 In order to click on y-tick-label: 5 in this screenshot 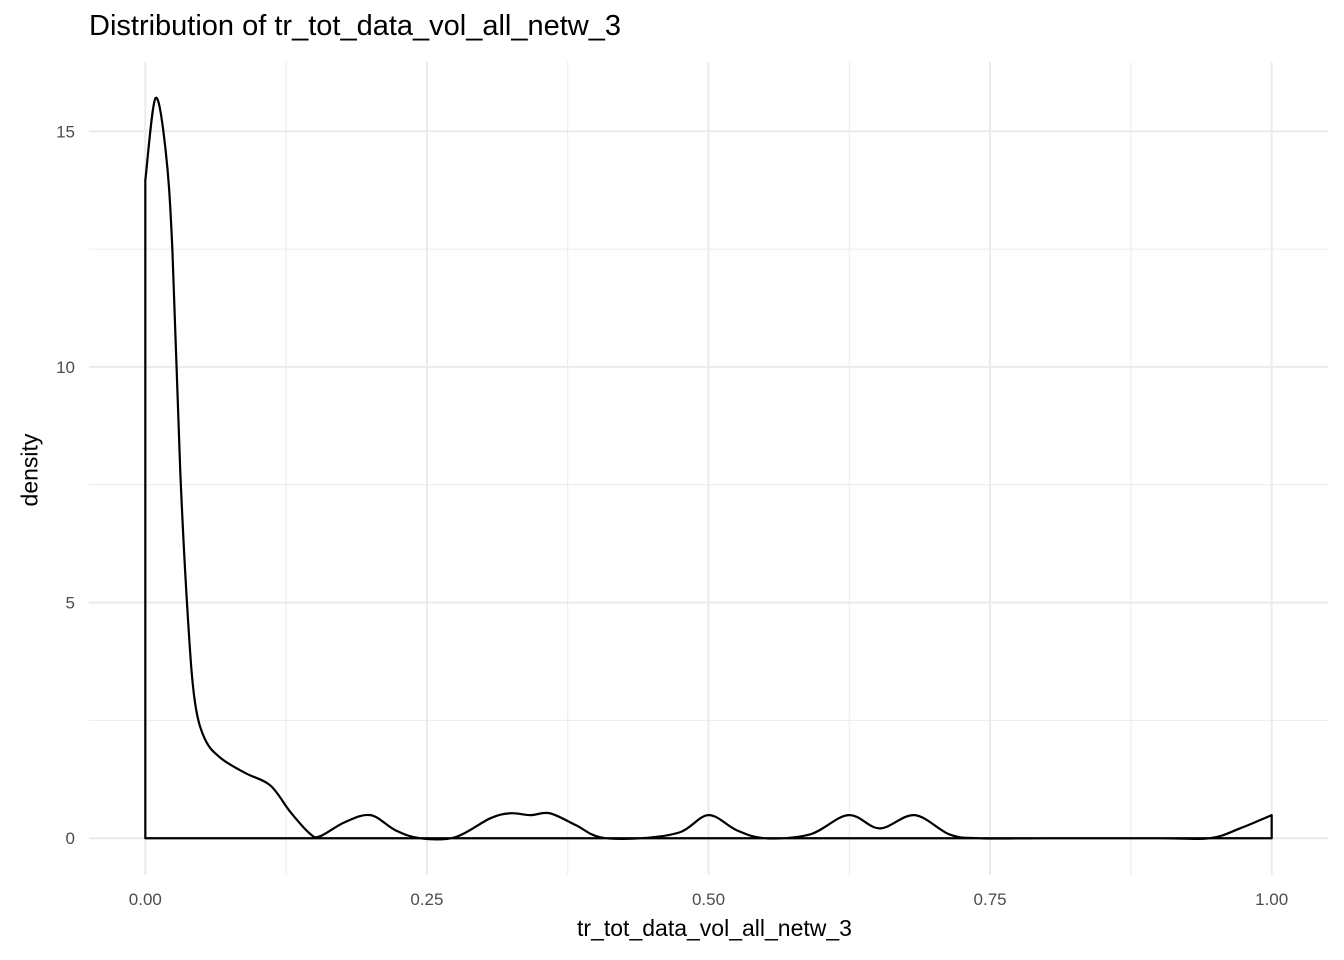, I will do `click(70, 603)`.